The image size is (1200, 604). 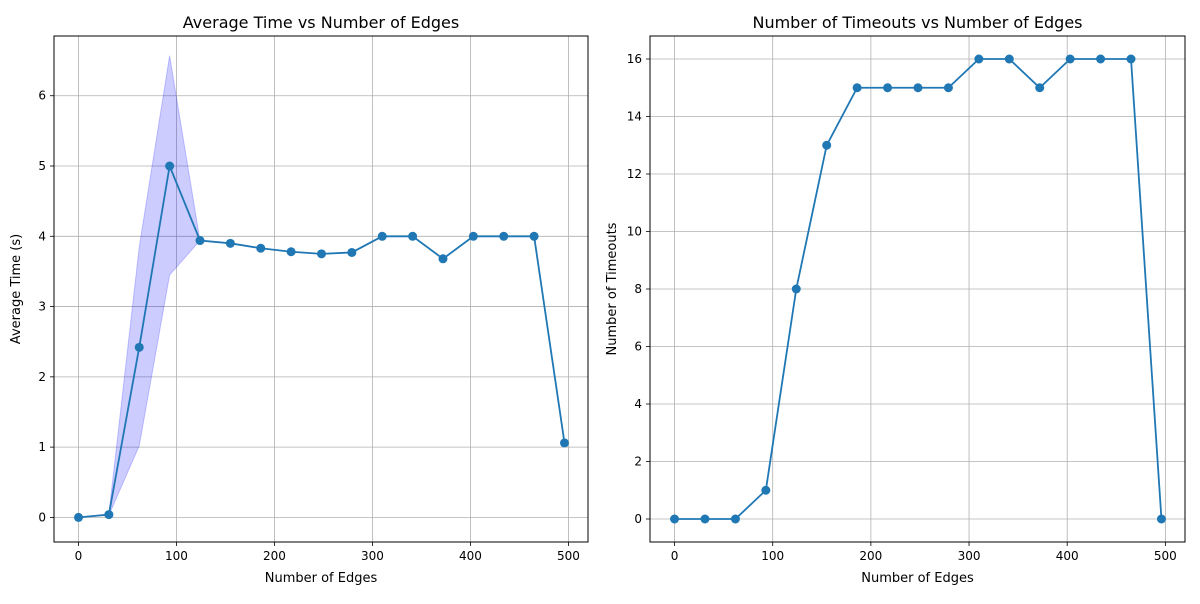 I want to click on chart-title: Average Time vs Number of Edges, so click(x=321, y=22).